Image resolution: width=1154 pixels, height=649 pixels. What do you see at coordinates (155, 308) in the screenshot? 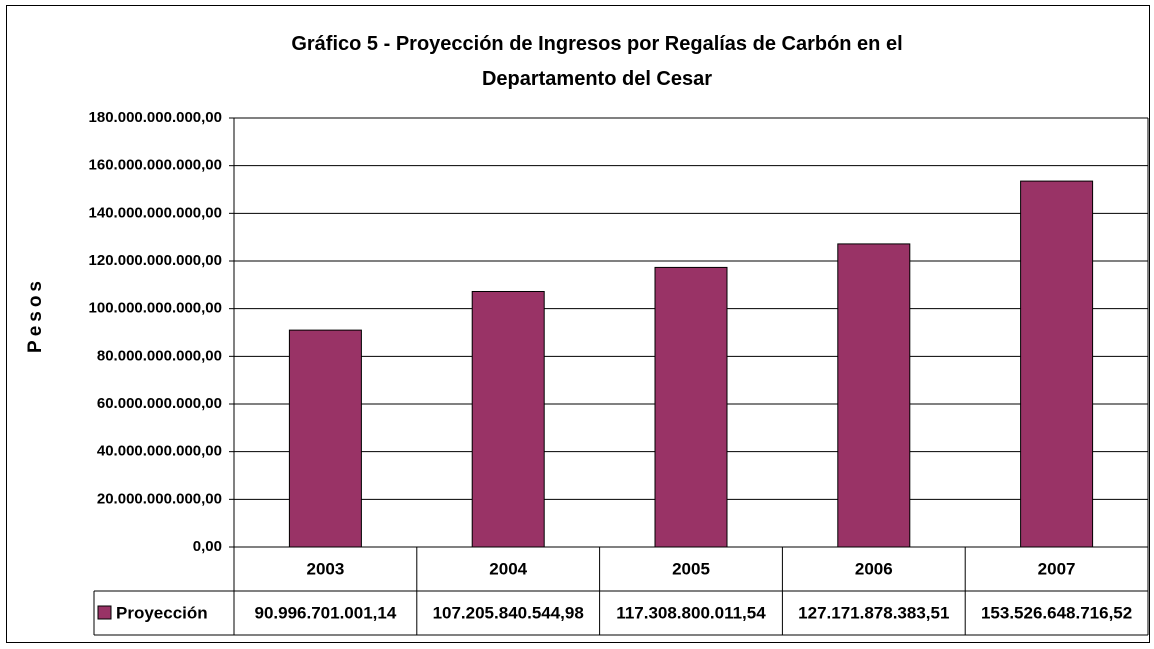
I see `y-tick-label: 100.000.000.000,00` at bounding box center [155, 308].